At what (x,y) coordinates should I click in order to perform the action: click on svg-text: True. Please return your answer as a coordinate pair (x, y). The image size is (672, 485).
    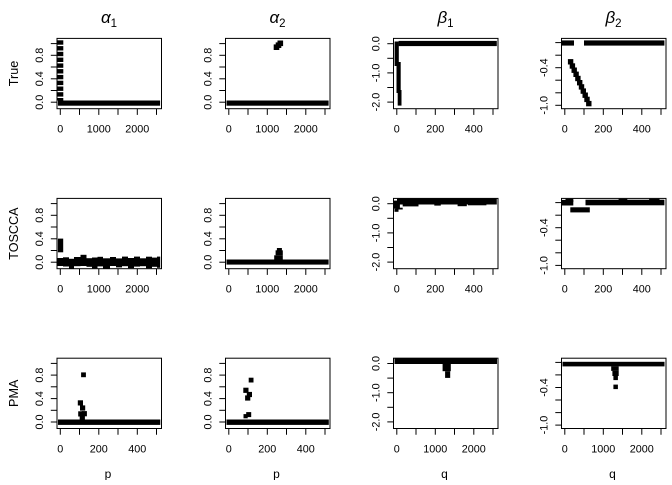
    Looking at the image, I should click on (14, 73).